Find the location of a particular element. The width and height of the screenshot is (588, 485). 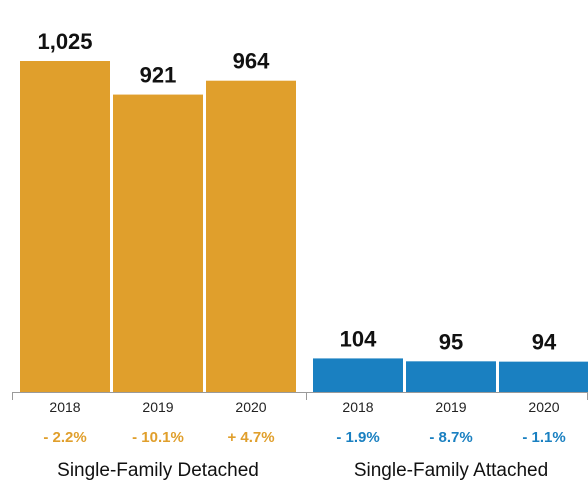

bar-attached-2020 is located at coordinates (543, 376).